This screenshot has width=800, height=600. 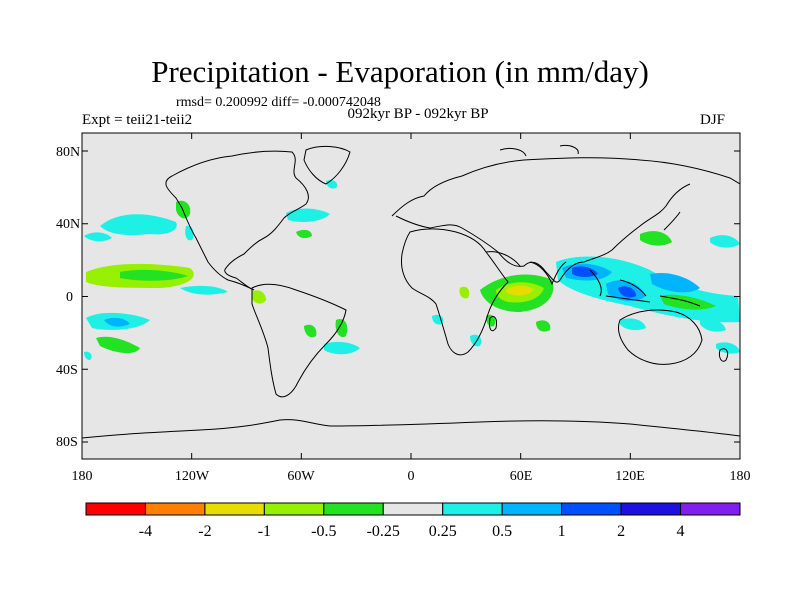 What do you see at coordinates (713, 325) in the screenshot?
I see `anomaly-coral-sea` at bounding box center [713, 325].